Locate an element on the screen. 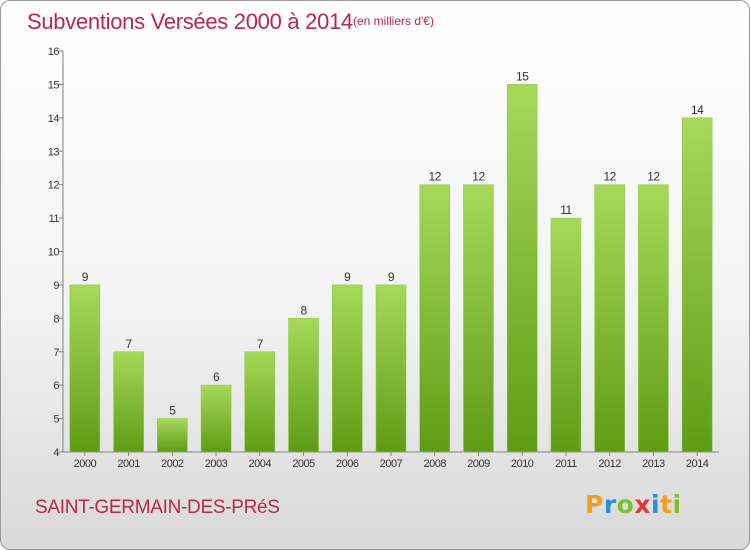  y-tick-label: 11 is located at coordinates (54, 219).